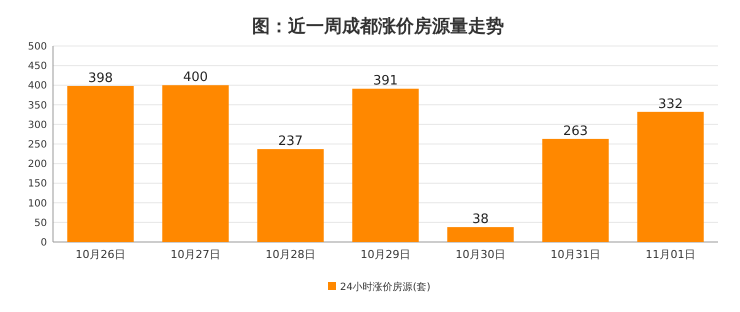  Describe the element at coordinates (291, 254) in the screenshot. I see `x-tick-label: 10月28日` at that location.